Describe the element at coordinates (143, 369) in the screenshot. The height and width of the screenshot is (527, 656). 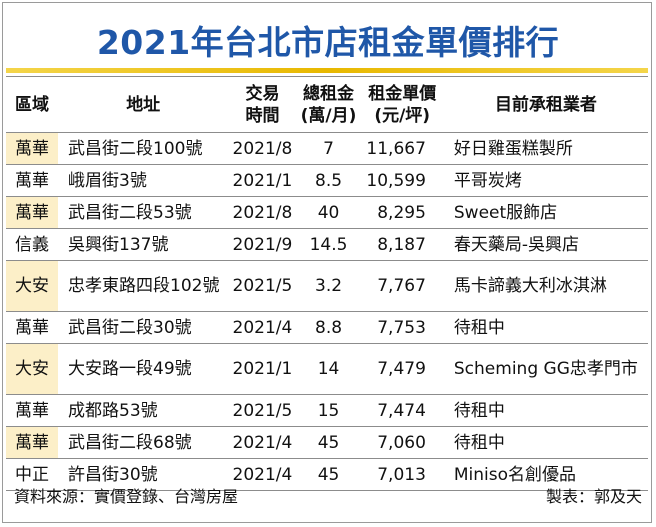
I see `address-cell: 大安路一段49號` at that location.